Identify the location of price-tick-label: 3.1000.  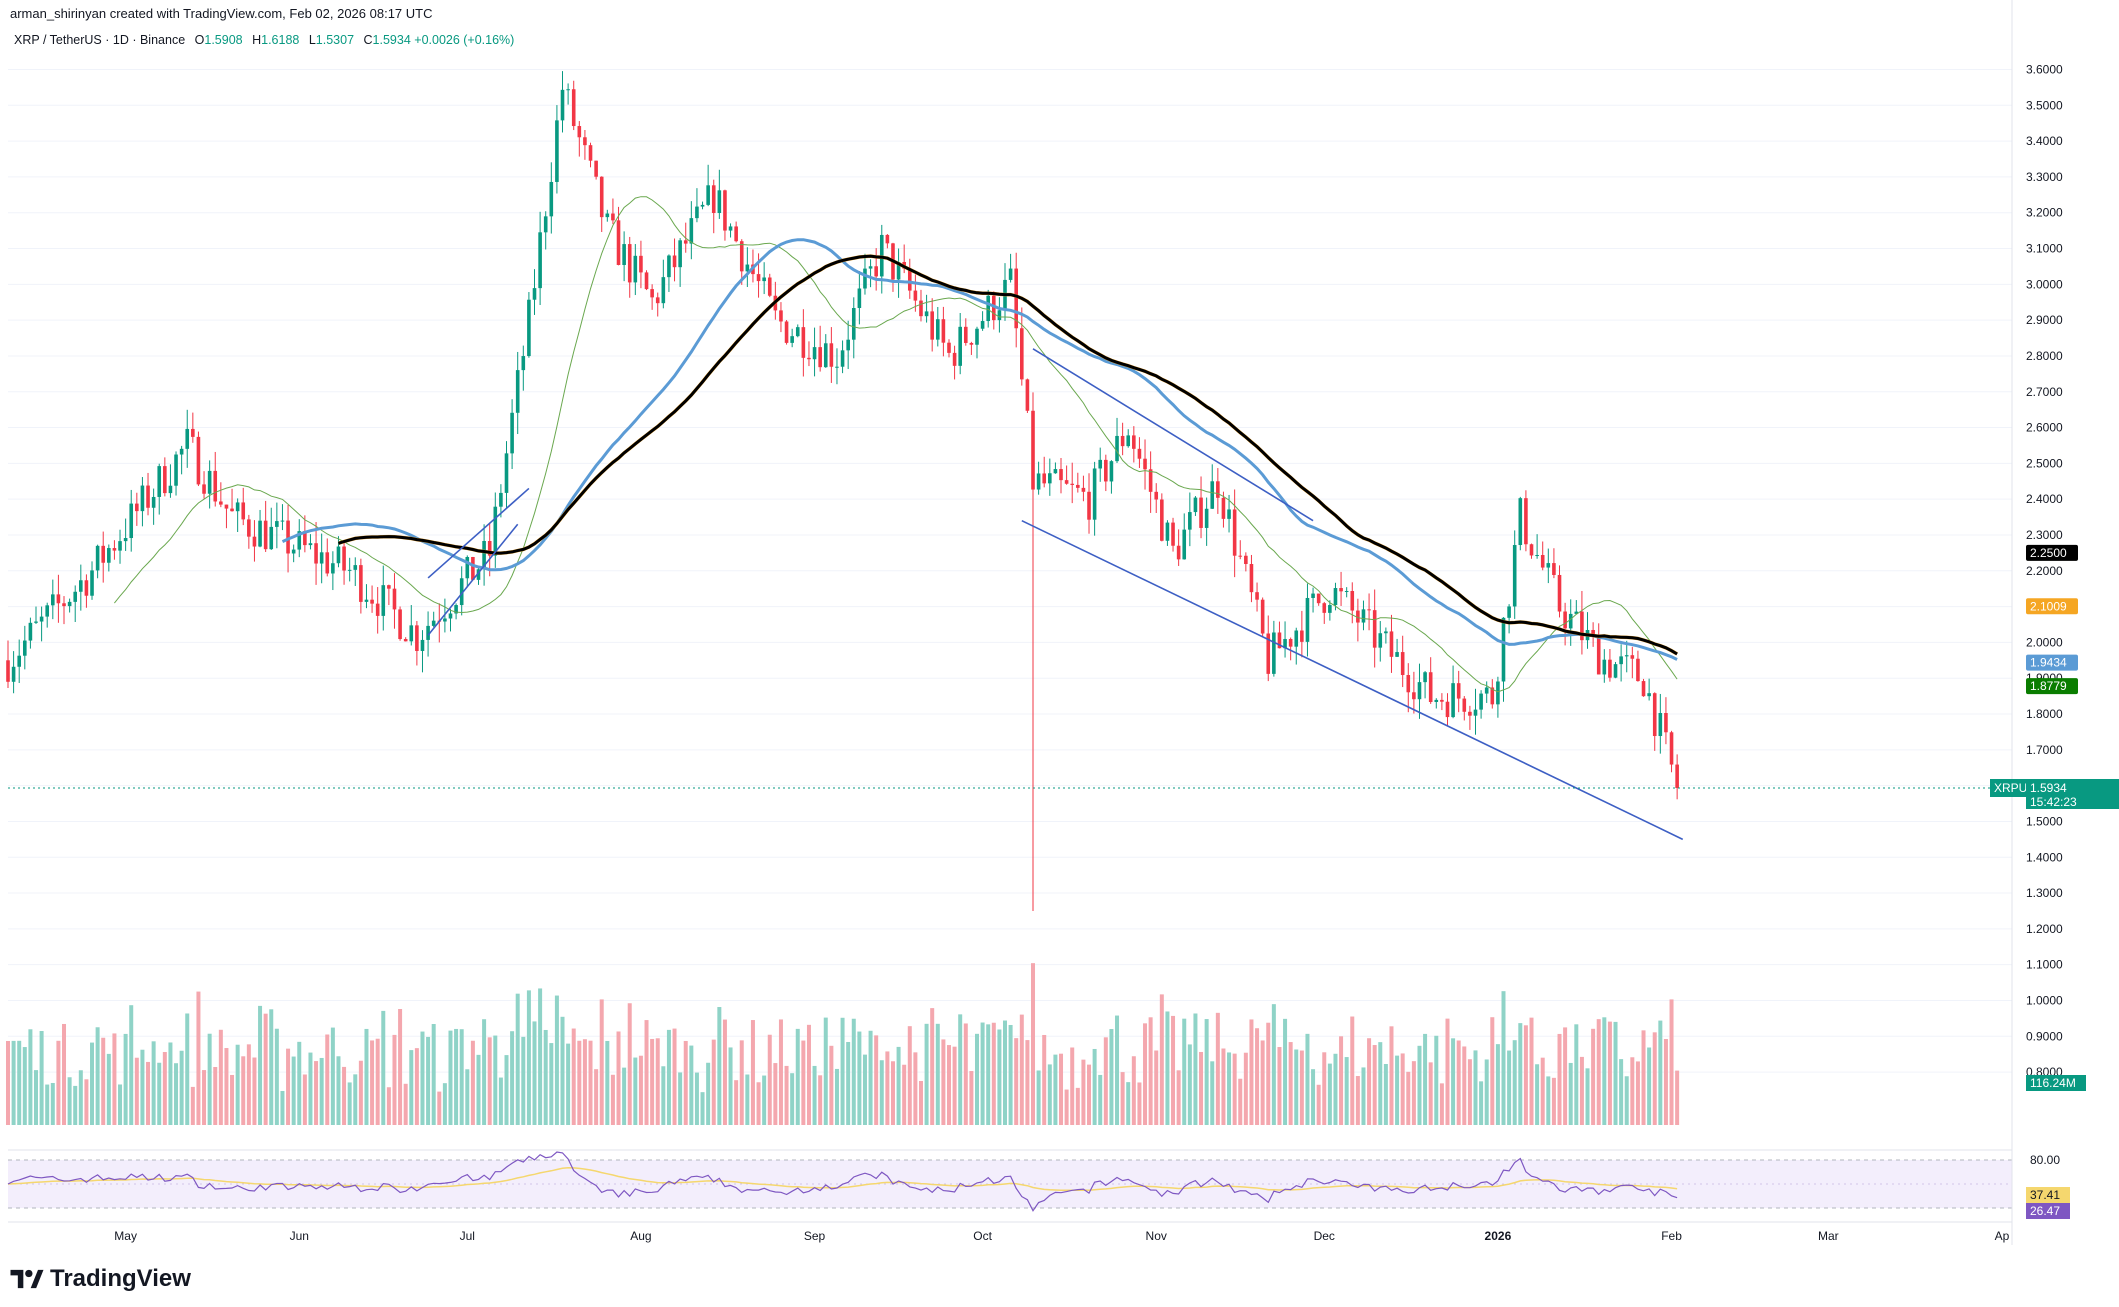
(2044, 249).